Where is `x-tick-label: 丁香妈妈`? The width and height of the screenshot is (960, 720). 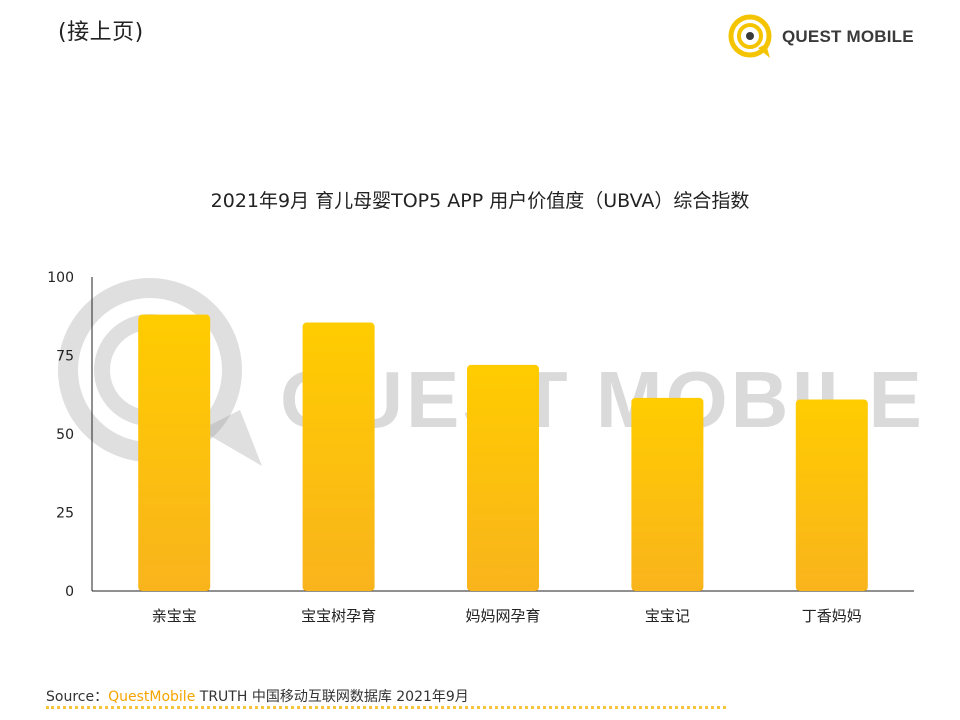
x-tick-label: 丁香妈妈 is located at coordinates (832, 616).